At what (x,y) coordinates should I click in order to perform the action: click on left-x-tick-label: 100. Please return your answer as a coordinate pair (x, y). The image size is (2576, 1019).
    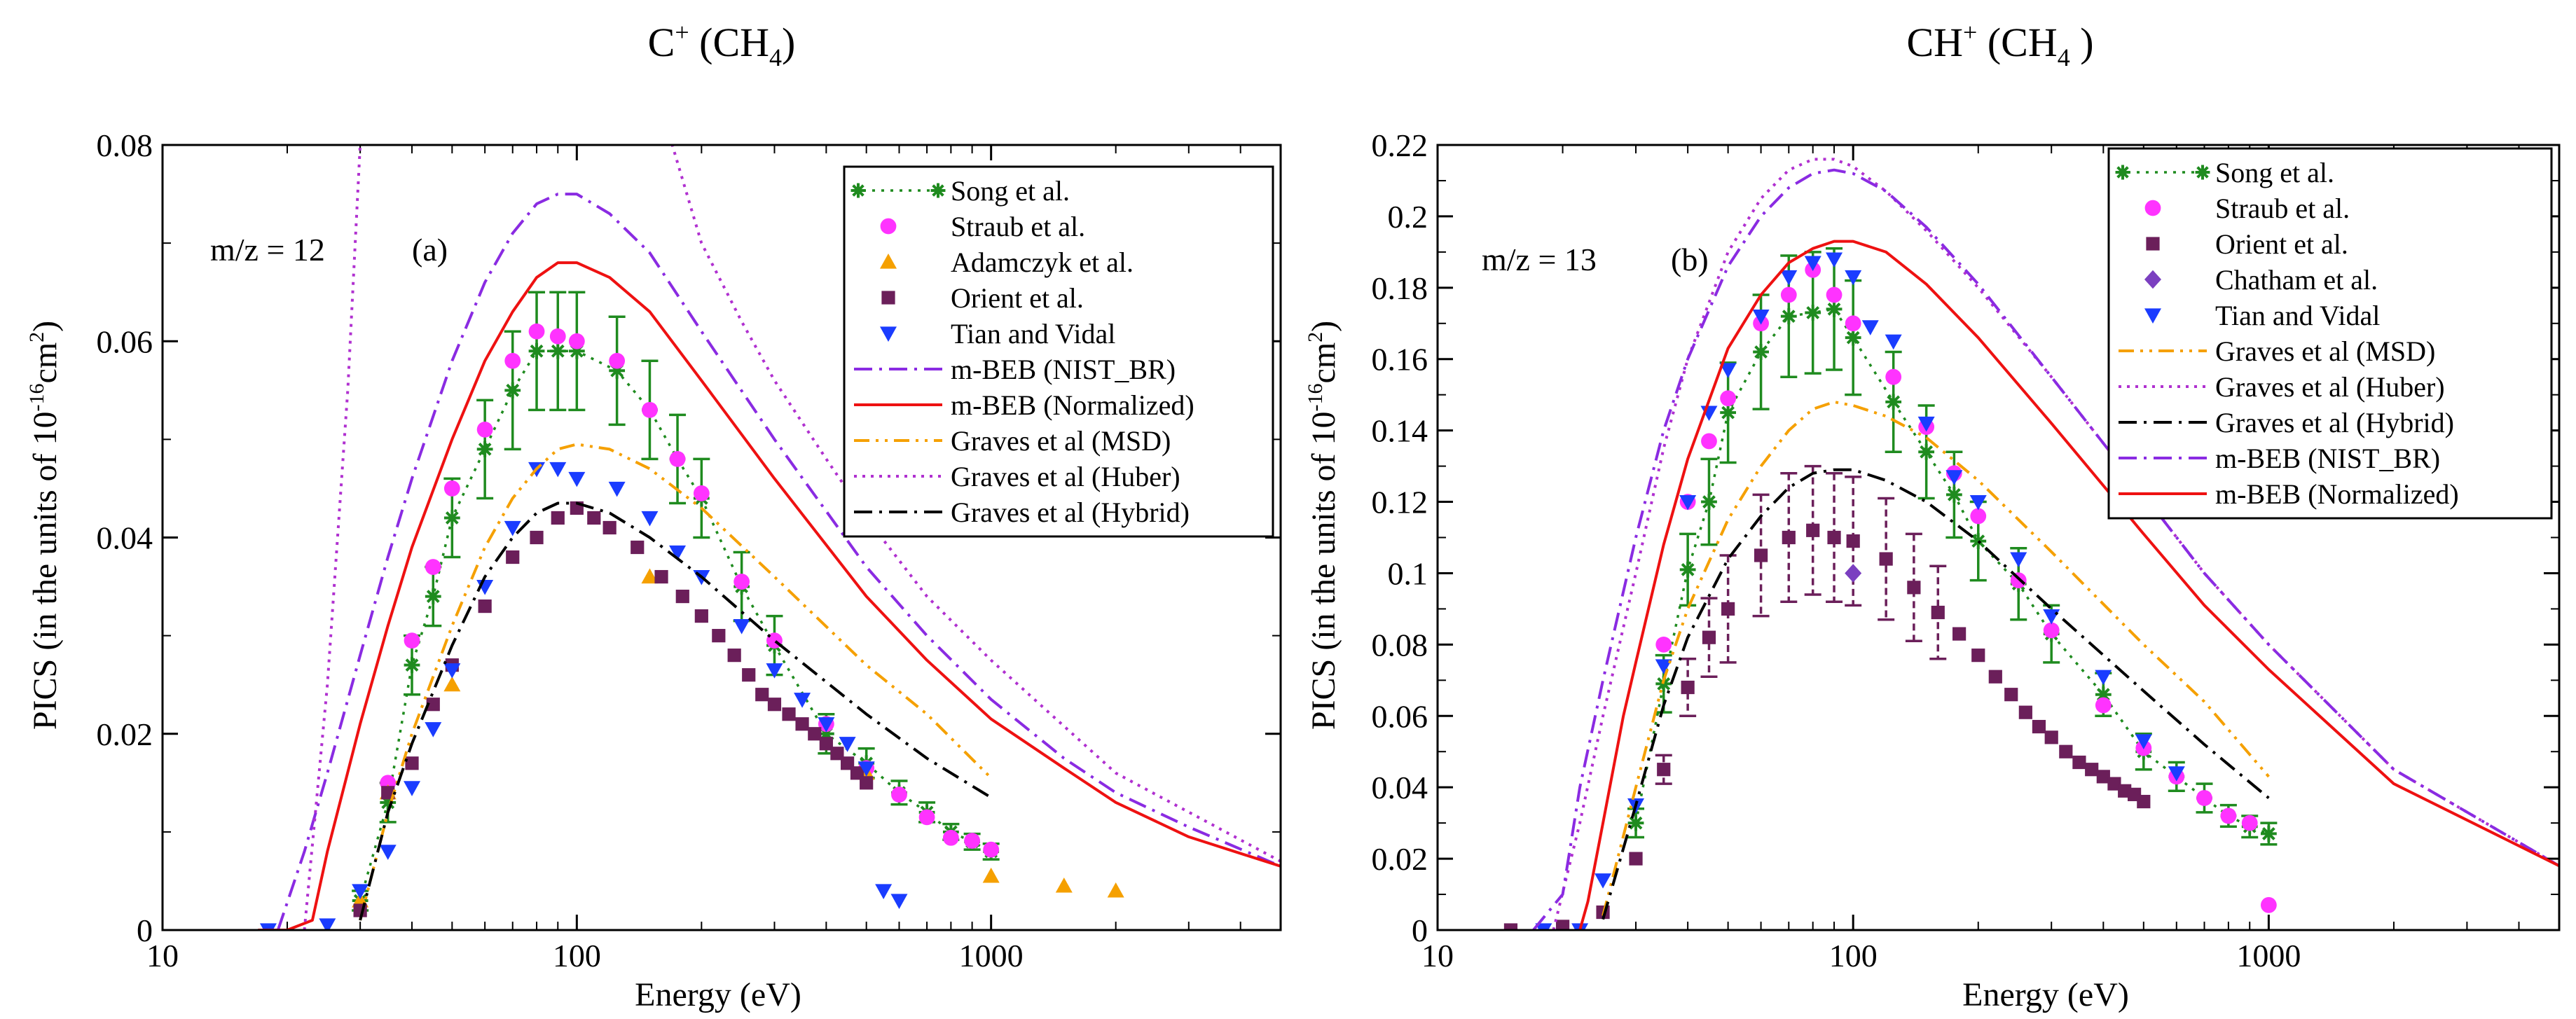
    Looking at the image, I should click on (577, 955).